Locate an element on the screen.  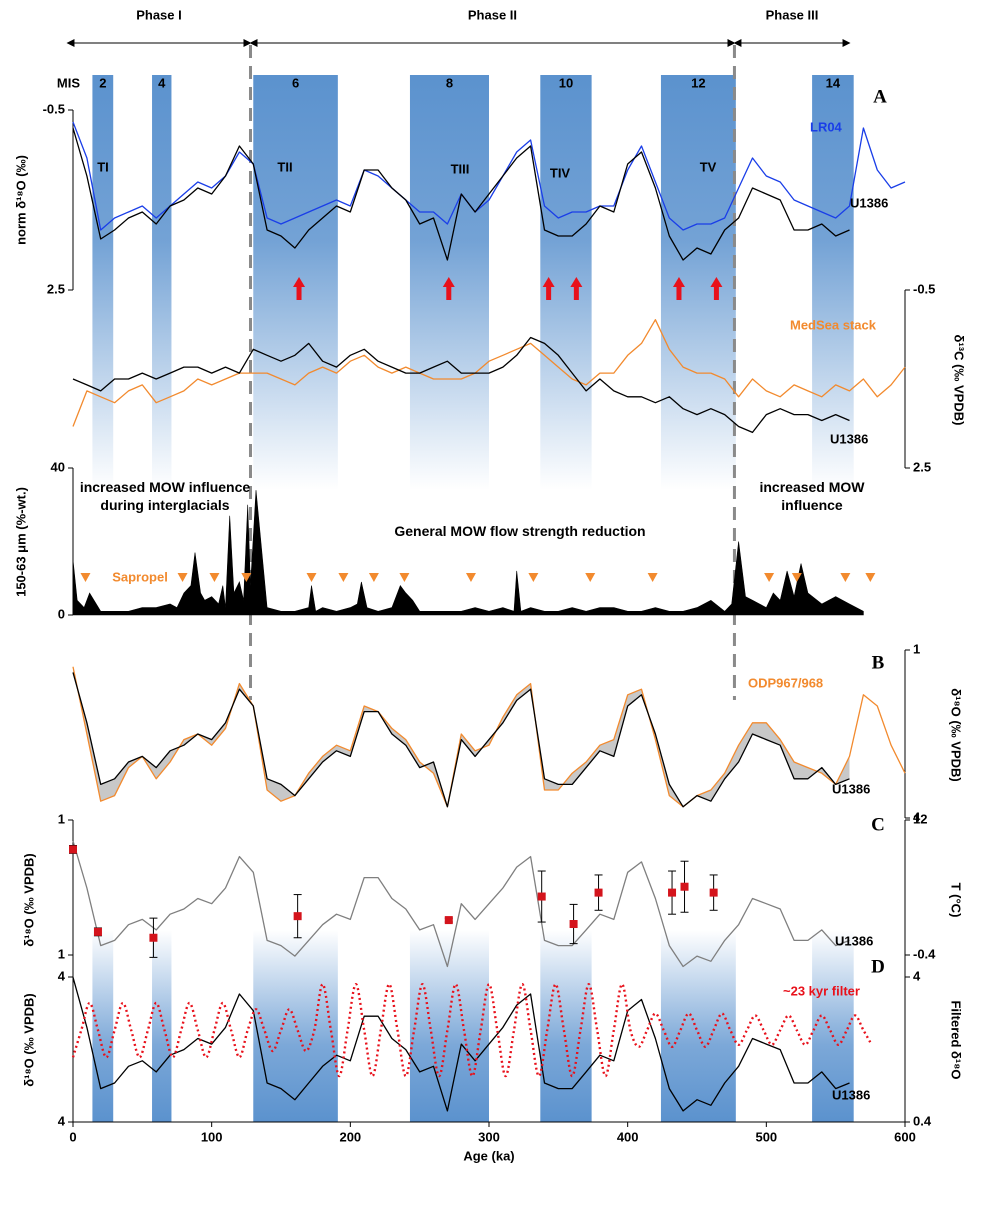
series-label: LR04 is located at coordinates (826, 126).